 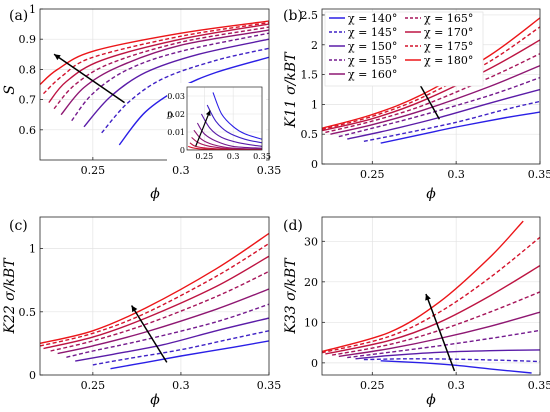 What do you see at coordinates (10, 296) in the screenshot?
I see `y-axis-label: K22 σ/kBT` at bounding box center [10, 296].